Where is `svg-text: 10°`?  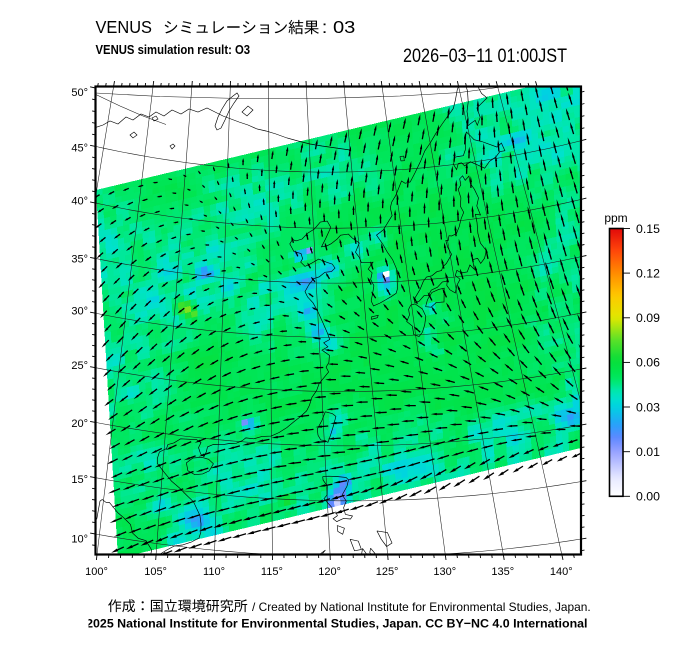 svg-text: 10° is located at coordinates (79, 540).